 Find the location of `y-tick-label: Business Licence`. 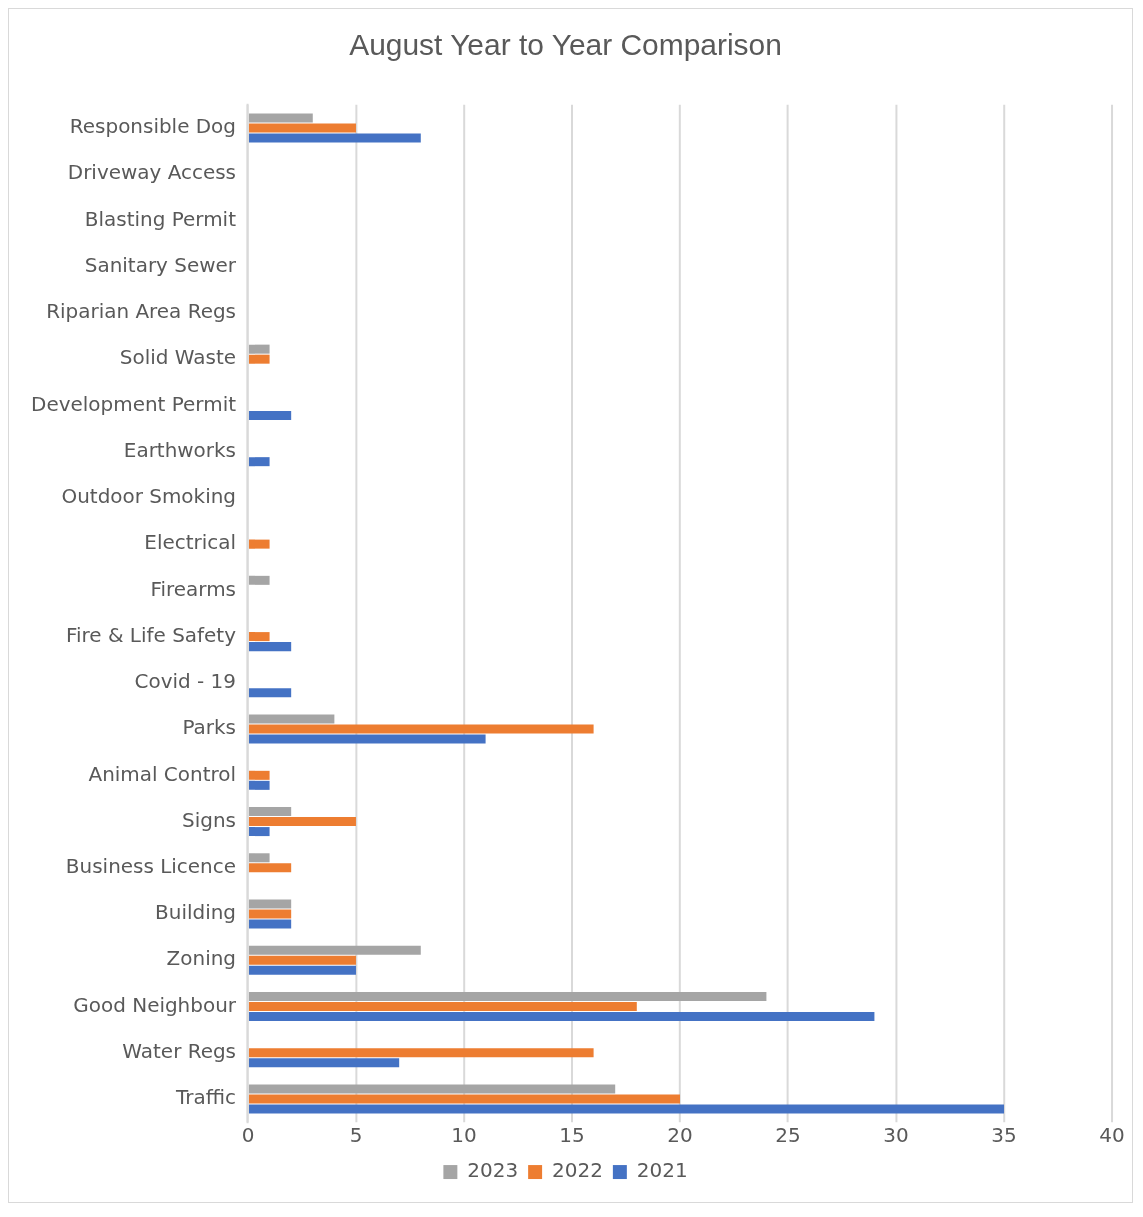

y-tick-label: Business Licence is located at coordinates (150, 866).